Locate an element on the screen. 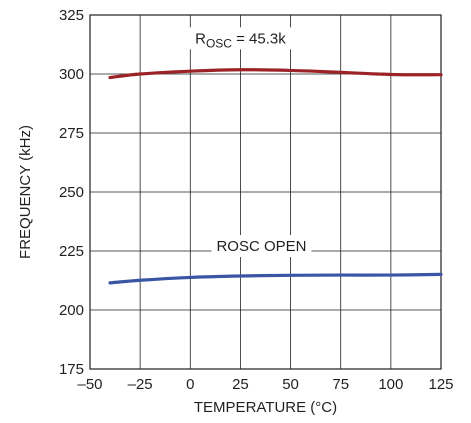 The width and height of the screenshot is (471, 423). y-tick-label: 175 is located at coordinates (71, 369).